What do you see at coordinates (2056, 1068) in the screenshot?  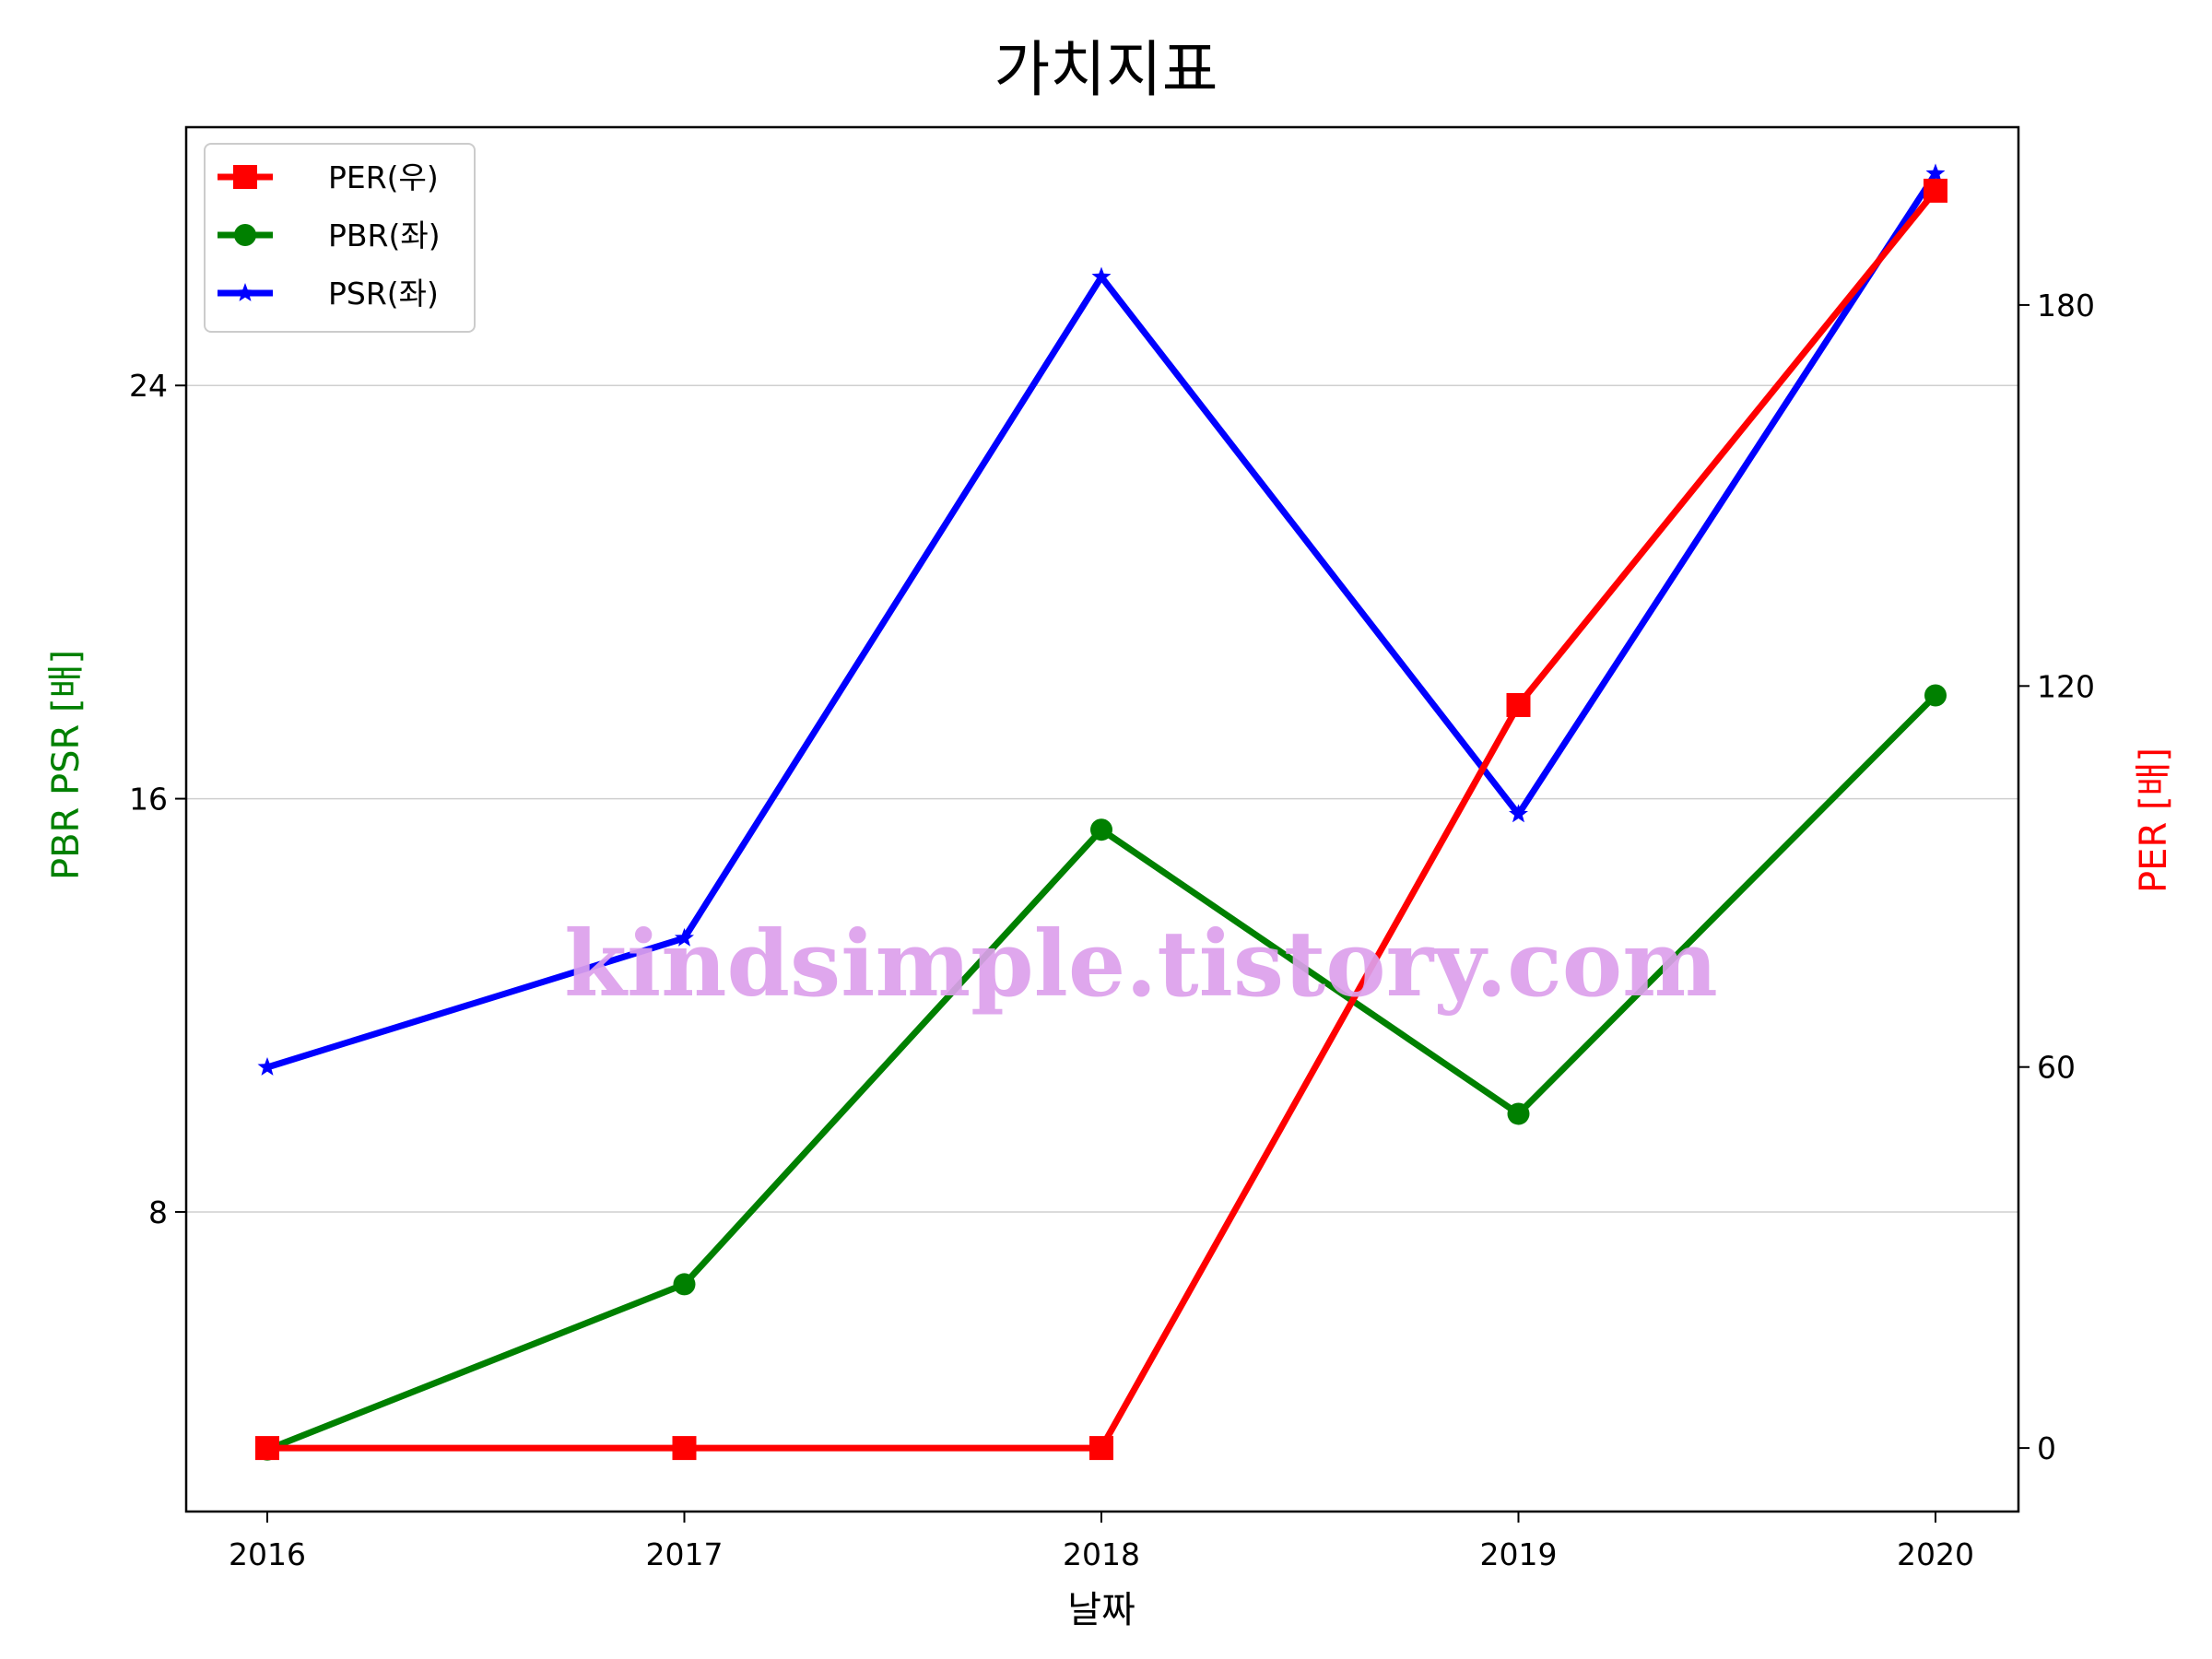 I see `right-tick-label: 60` at bounding box center [2056, 1068].